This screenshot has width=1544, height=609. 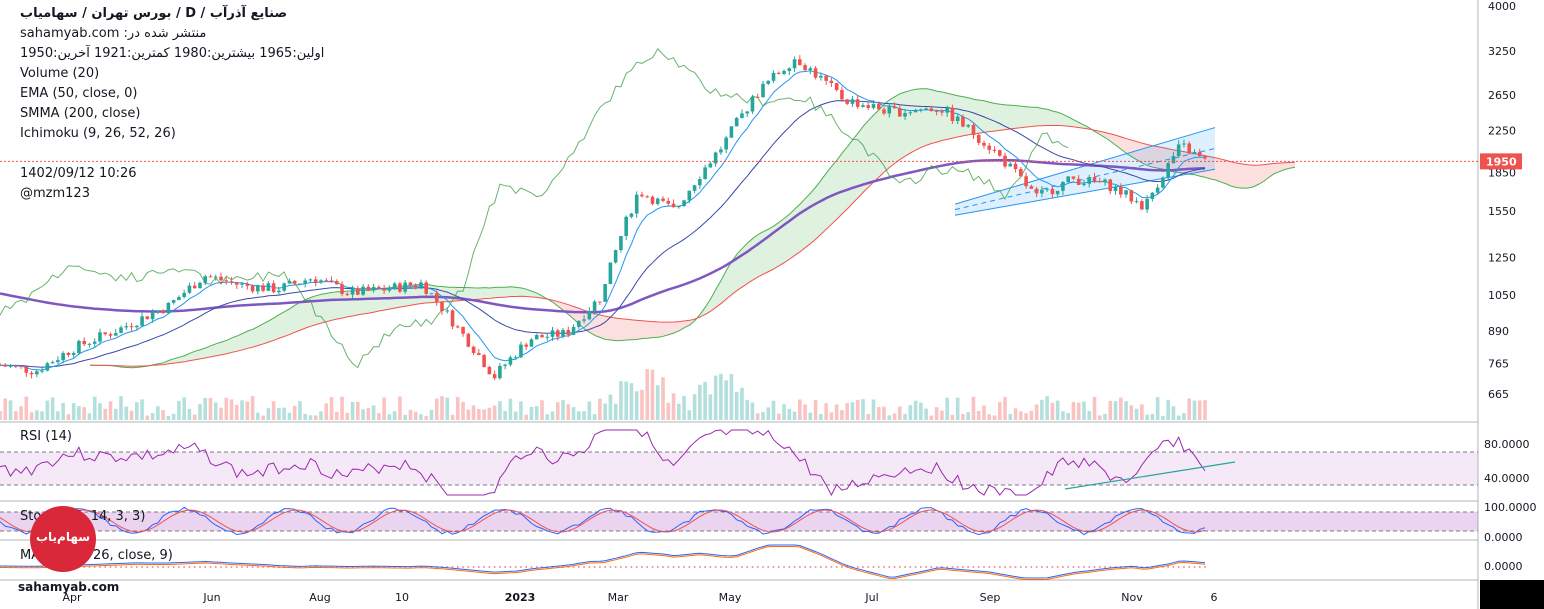 What do you see at coordinates (1512, 594) in the screenshot?
I see `corner-box` at bounding box center [1512, 594].